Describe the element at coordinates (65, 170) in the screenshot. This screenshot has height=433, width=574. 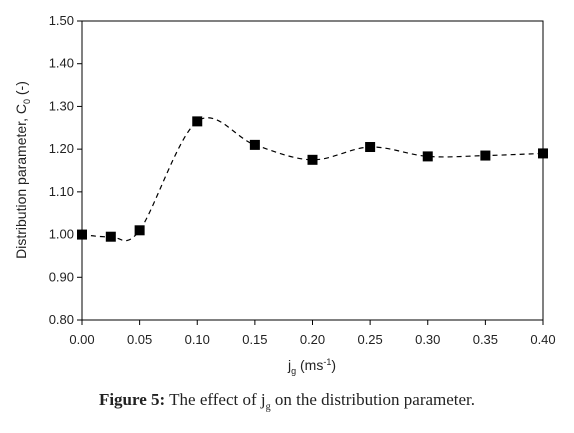
I see `y-axis: 0.80 0.90 1.00 1.10 1.20 1.30 1.40 1.50` at that location.